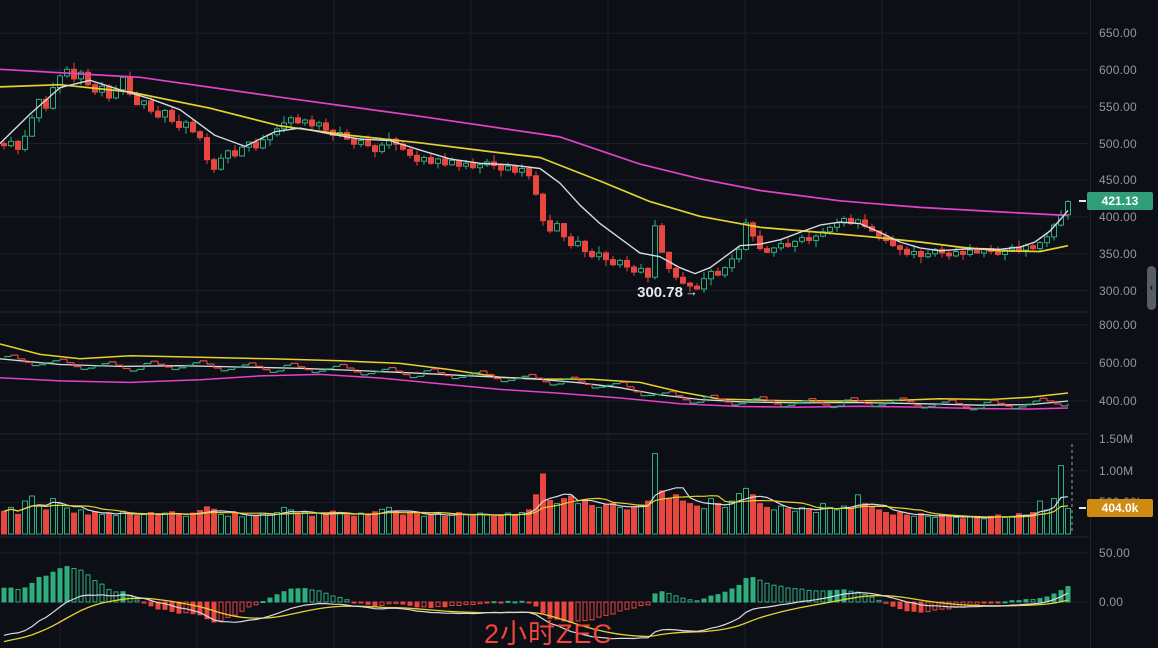  What do you see at coordinates (1082, 508) in the screenshot?
I see `current-volume-tick` at bounding box center [1082, 508].